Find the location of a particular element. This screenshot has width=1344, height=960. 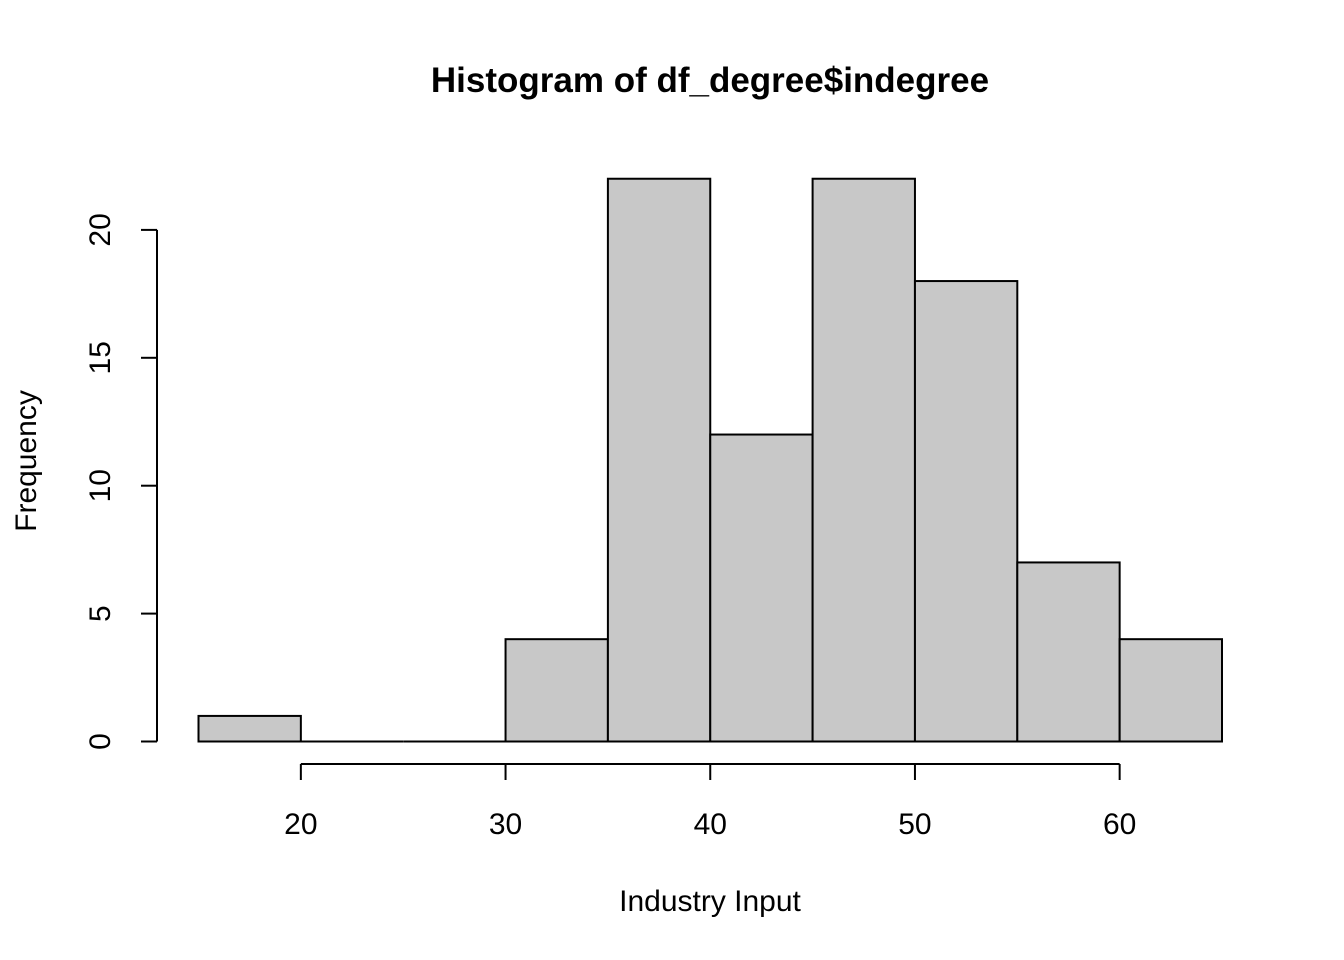

x-tick-label: 60 is located at coordinates (1119, 824).